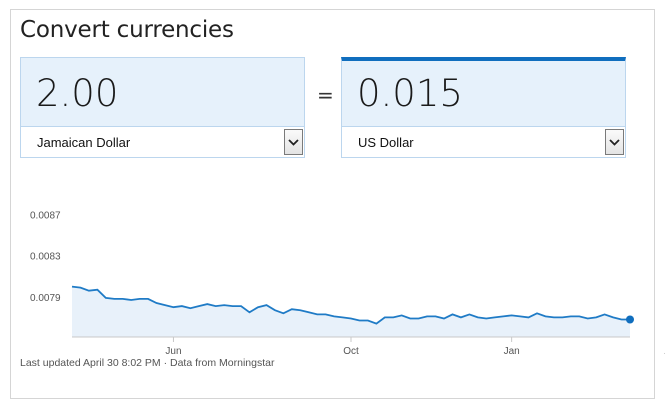 The width and height of the screenshot is (665, 408). I want to click on y-tick-label: 0.0087, so click(45, 216).